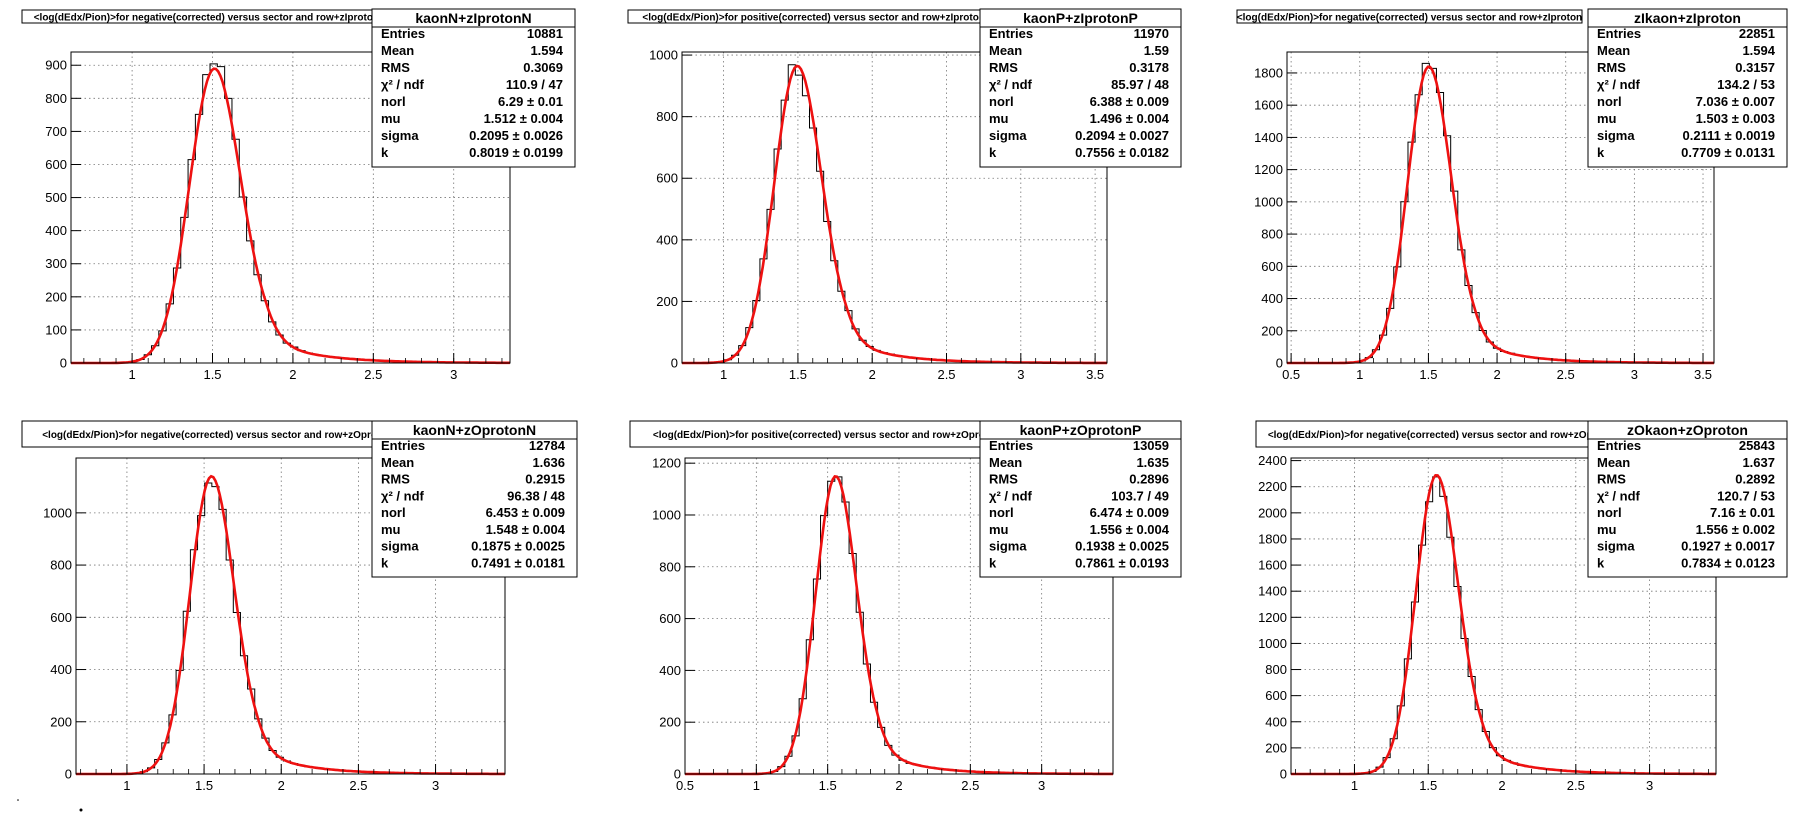 This screenshot has height=814, width=1800. Describe the element at coordinates (290, 216) in the screenshot. I see `fit-curve` at that location.